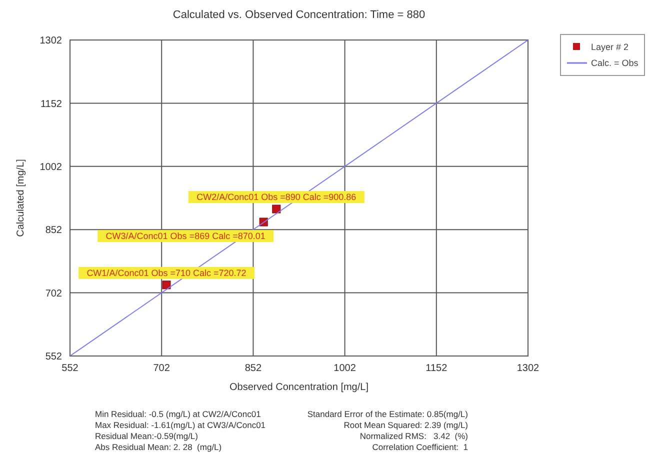 The height and width of the screenshot is (453, 648). Describe the element at coordinates (159, 447) in the screenshot. I see `text: Abs Residual Mean: 2. 28 (mg/L)` at that location.